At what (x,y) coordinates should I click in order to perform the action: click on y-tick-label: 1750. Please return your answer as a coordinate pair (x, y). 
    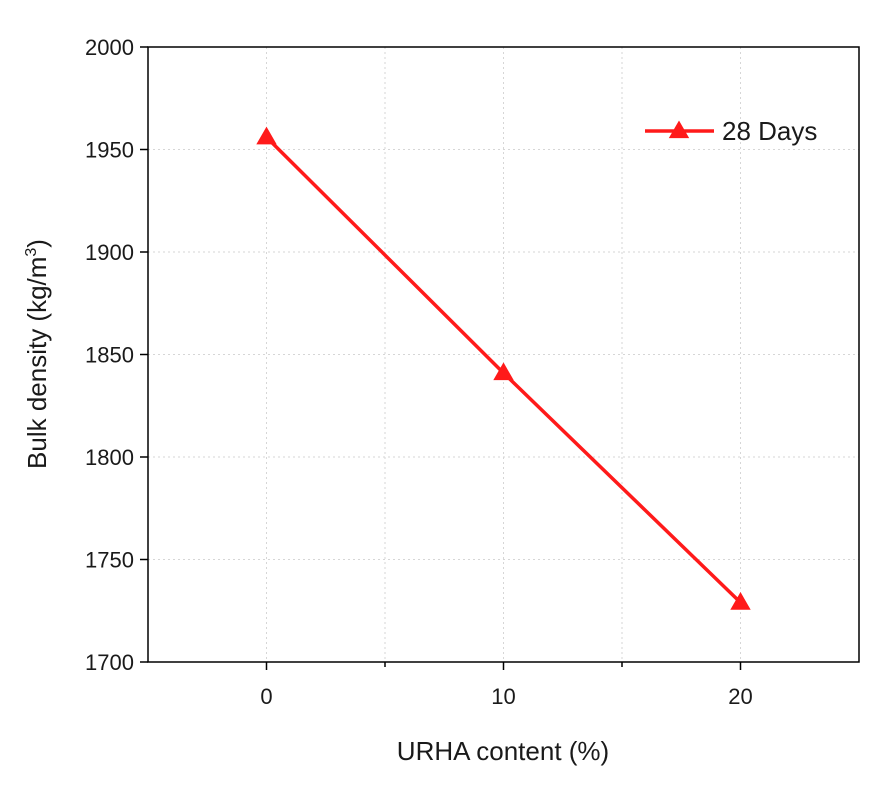
    Looking at the image, I should click on (109, 560).